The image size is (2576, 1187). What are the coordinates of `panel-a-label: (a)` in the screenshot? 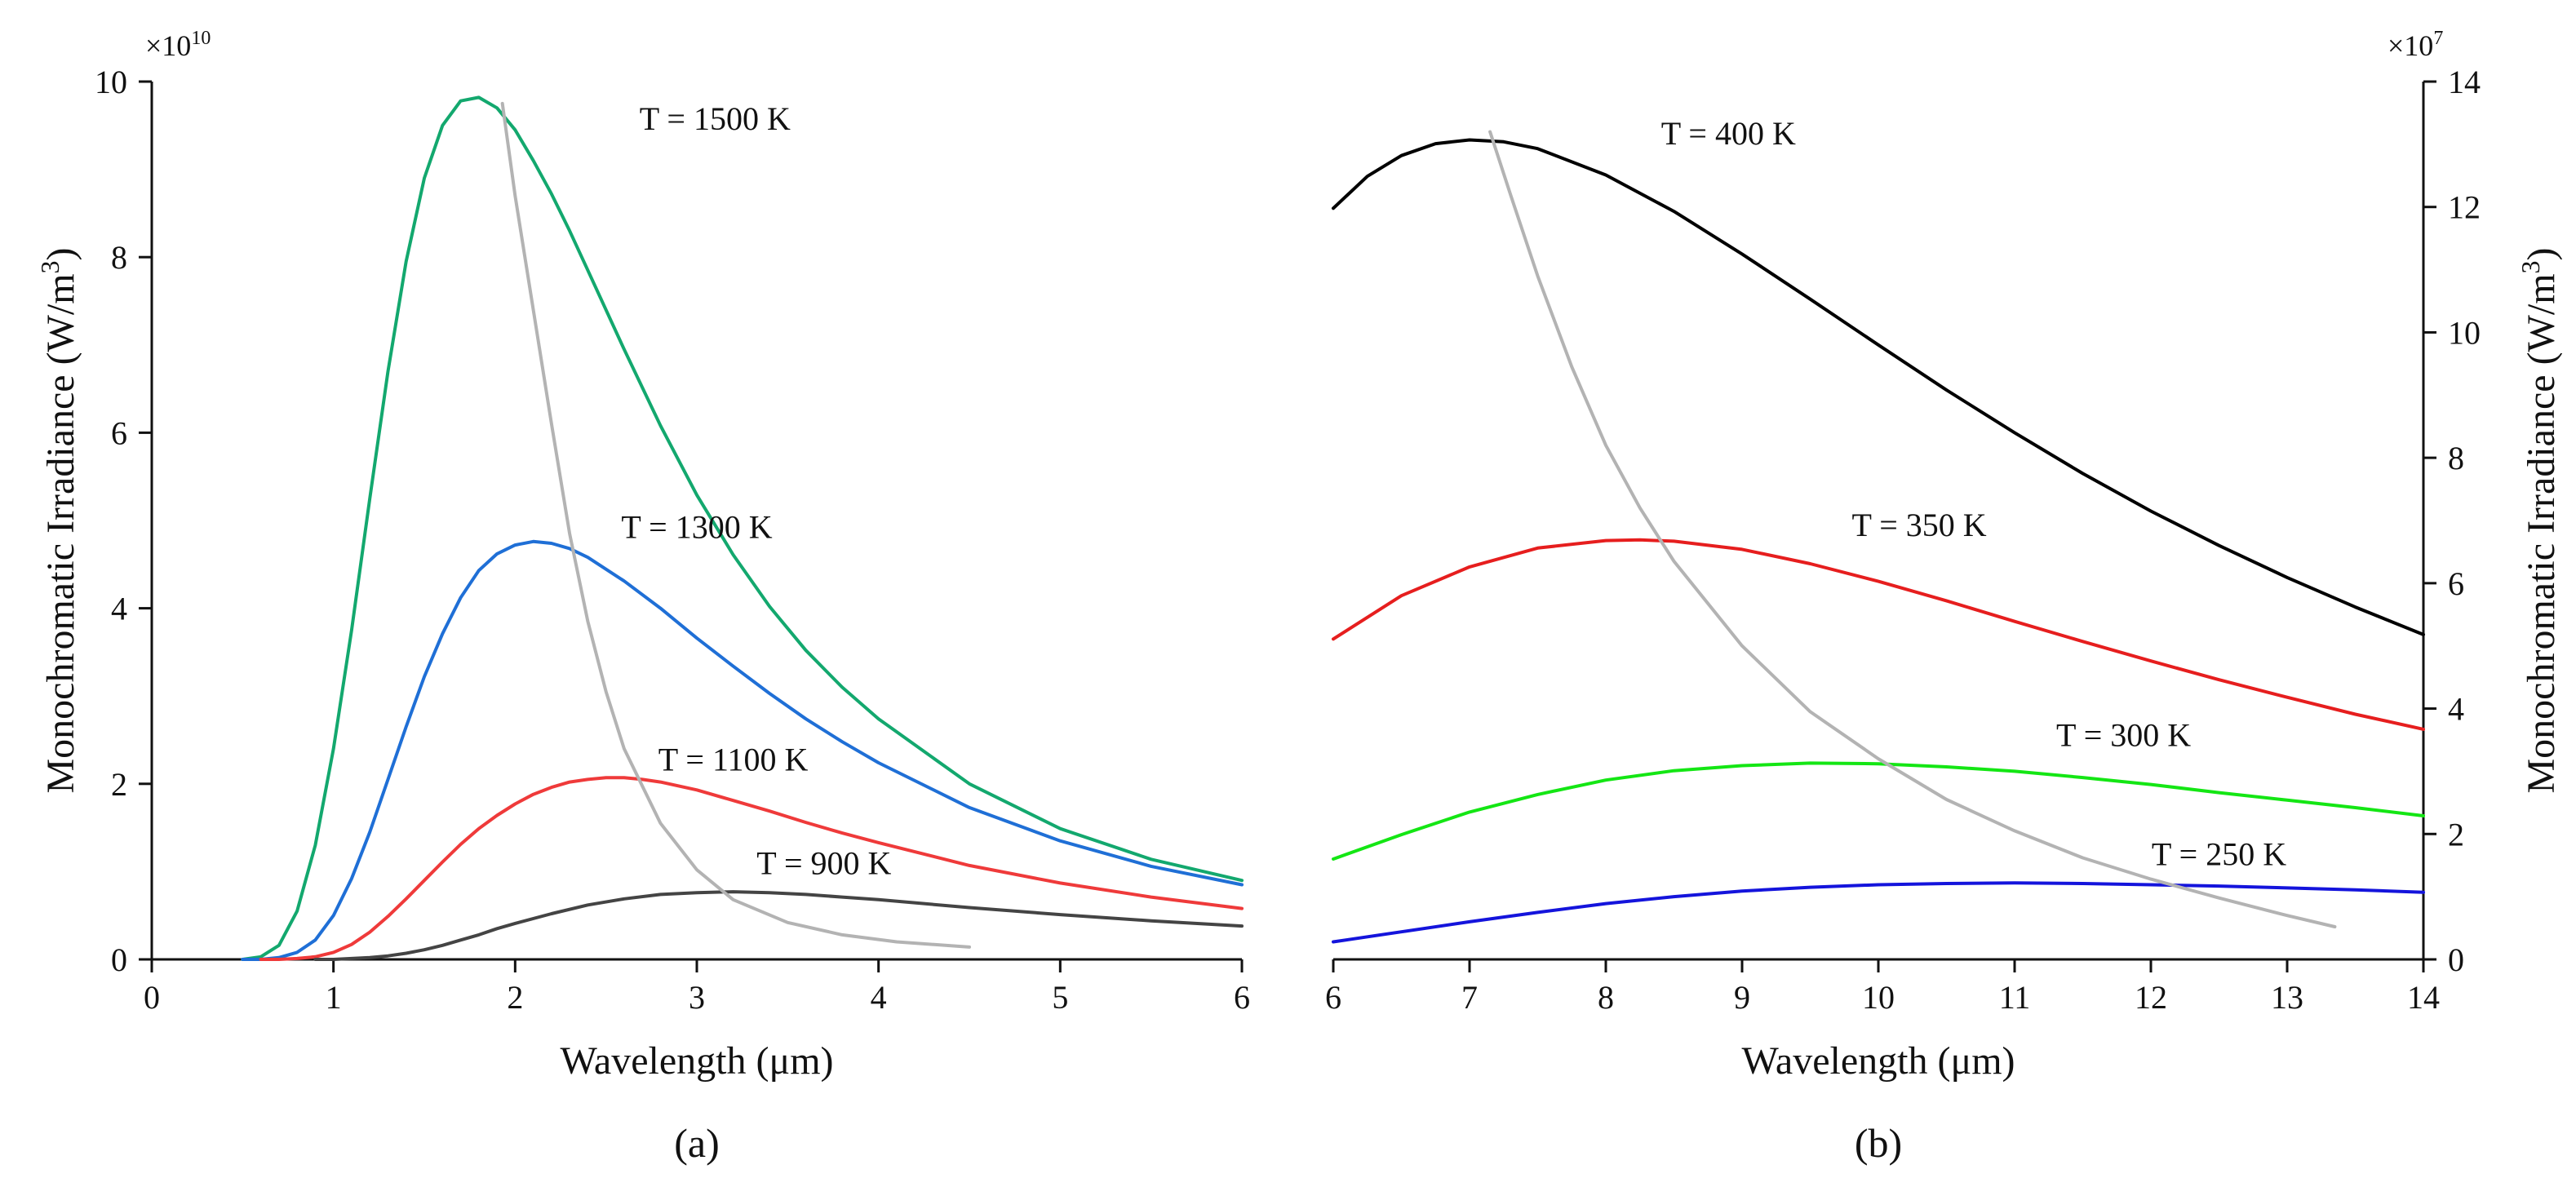 It's located at (697, 1143).